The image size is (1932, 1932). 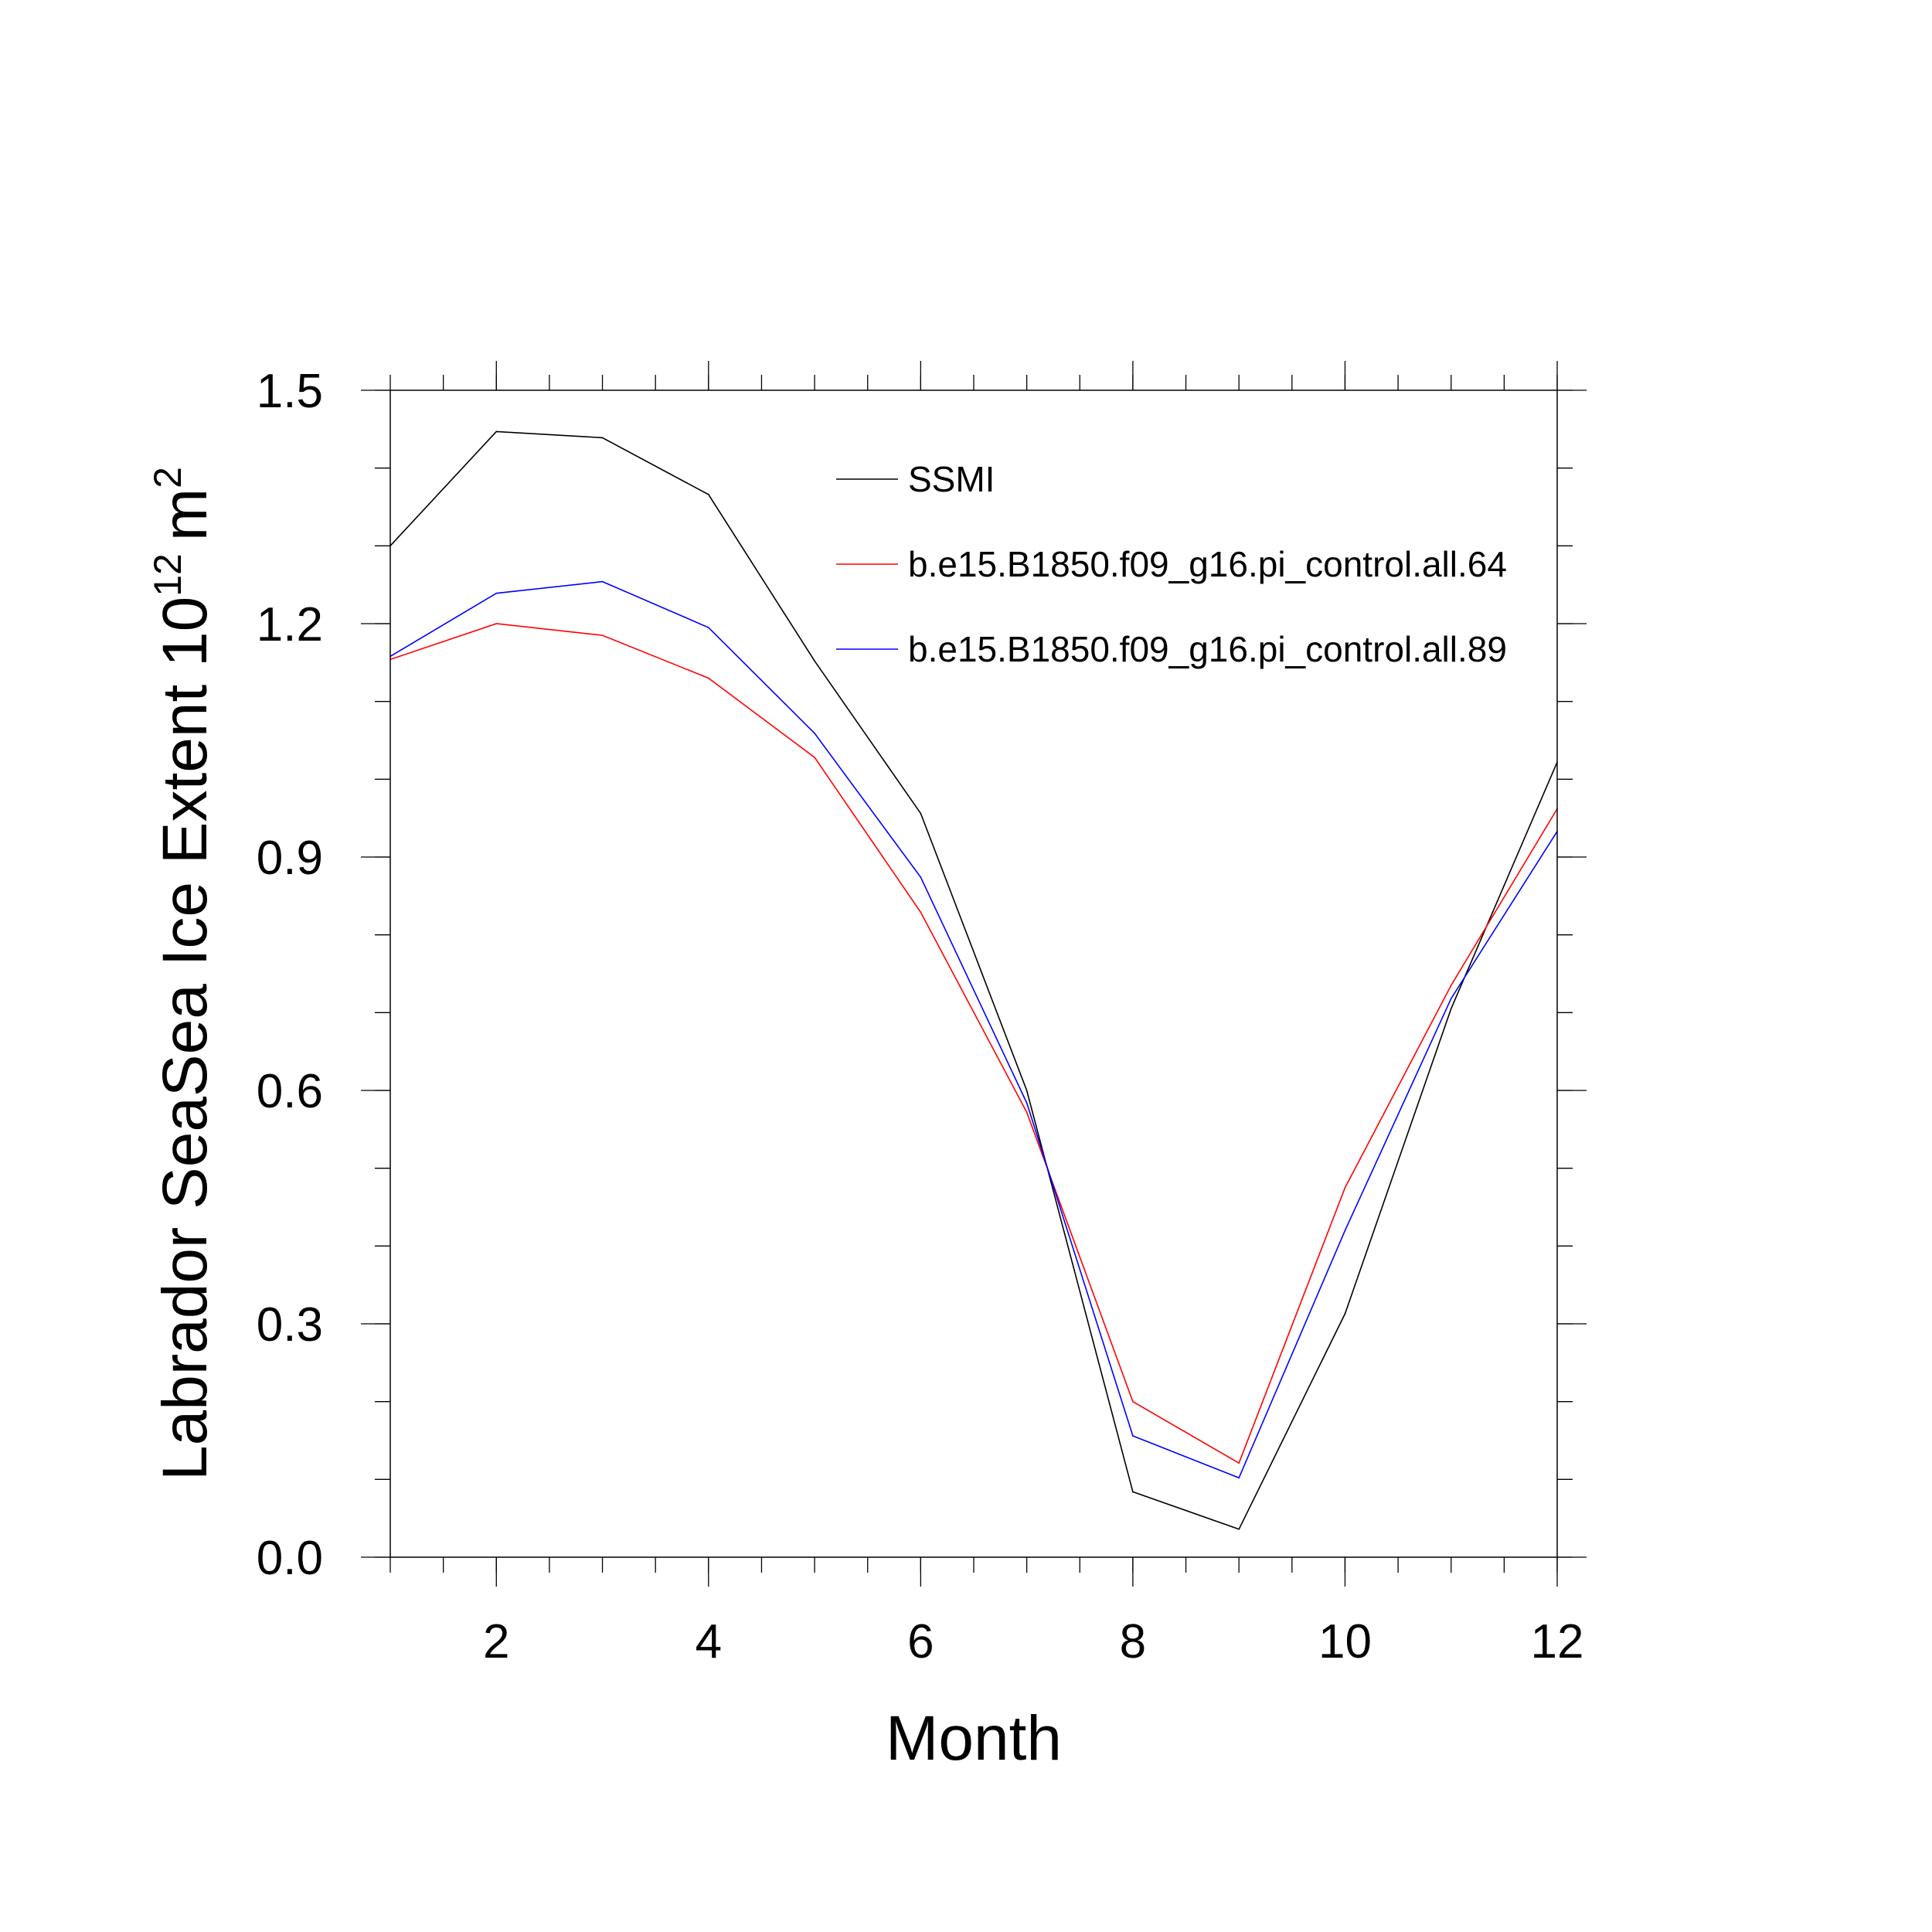 What do you see at coordinates (290, 1559) in the screenshot?
I see `y-tick-label: 0.0` at bounding box center [290, 1559].